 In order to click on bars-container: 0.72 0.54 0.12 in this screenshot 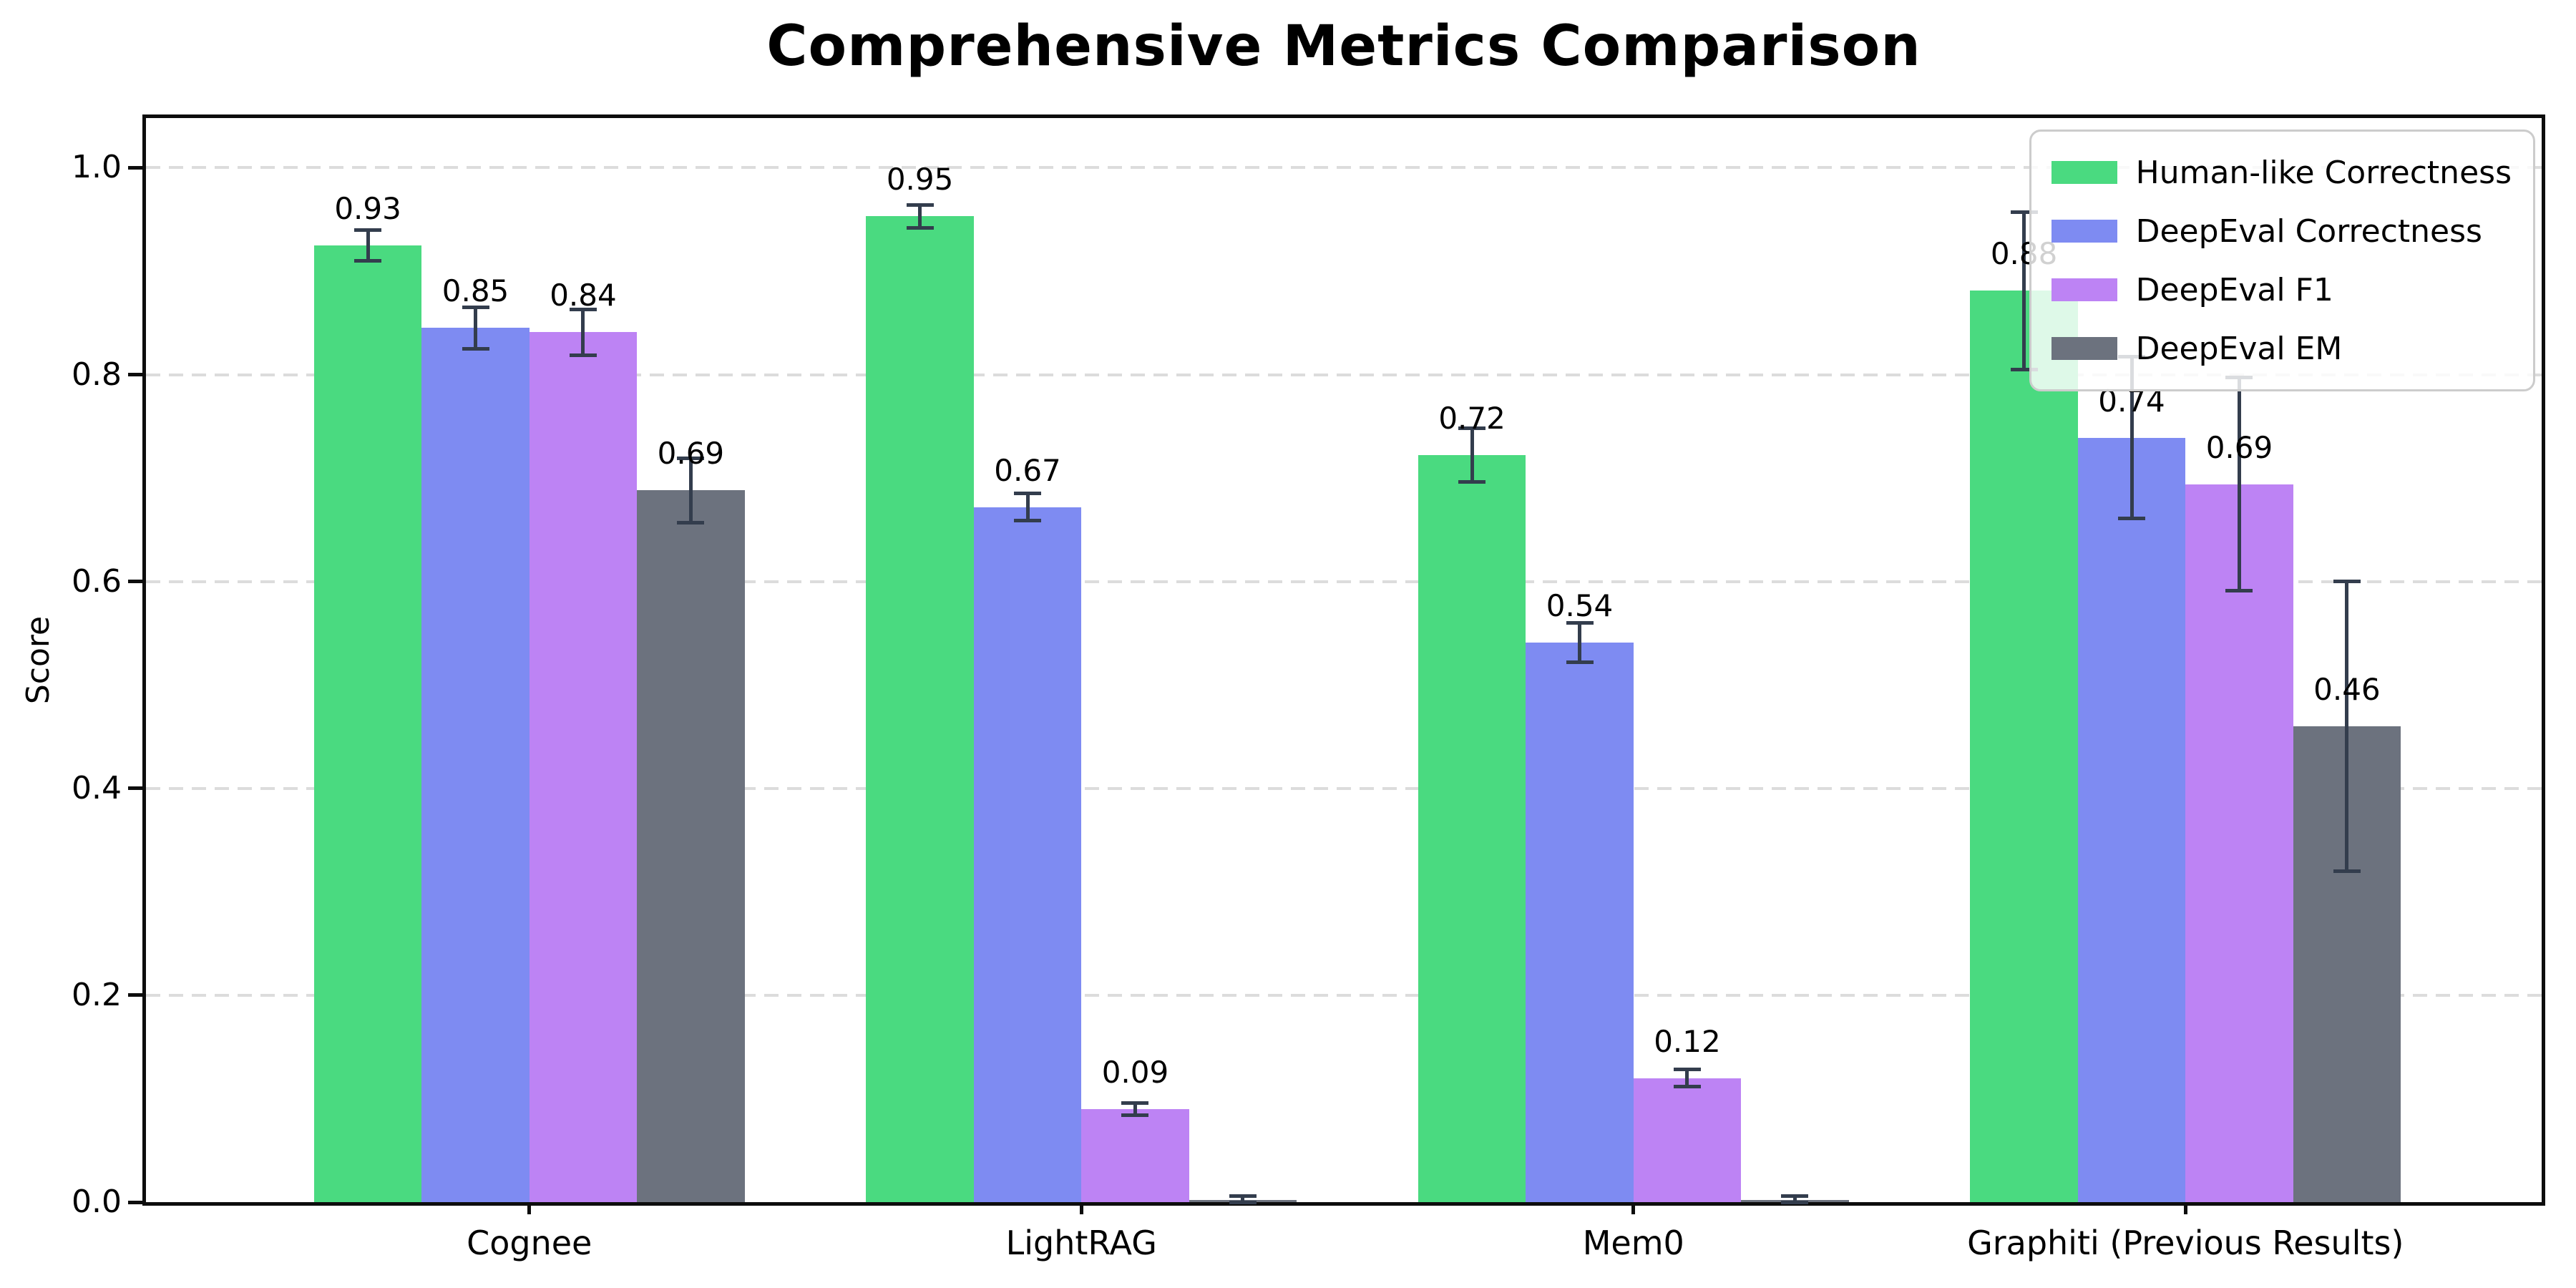, I will do `click(1633, 661)`.